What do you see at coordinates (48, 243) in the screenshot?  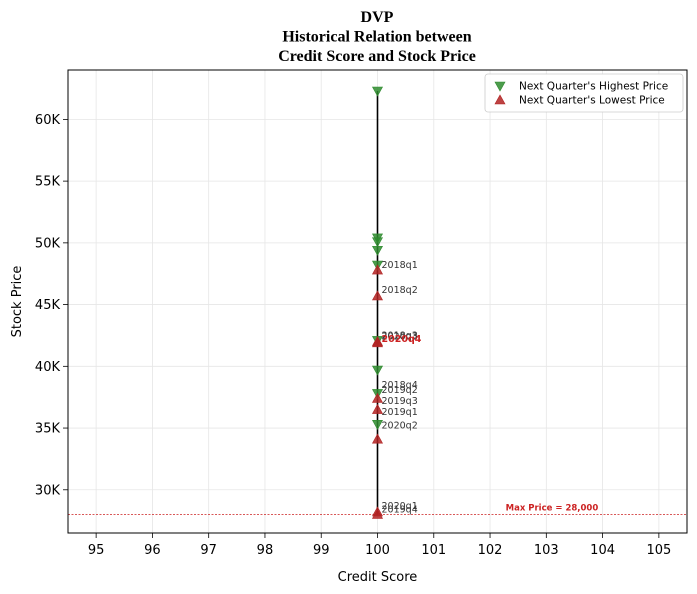 I see `y-tick-label: 50K` at bounding box center [48, 243].